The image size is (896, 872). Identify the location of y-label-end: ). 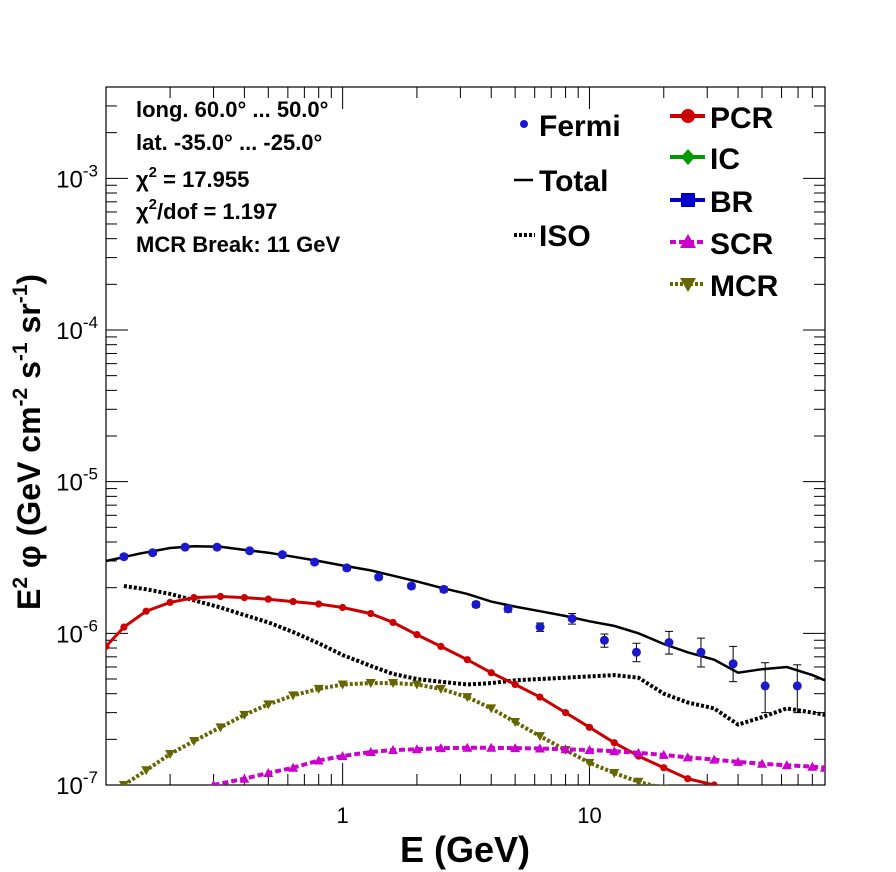
(29, 279).